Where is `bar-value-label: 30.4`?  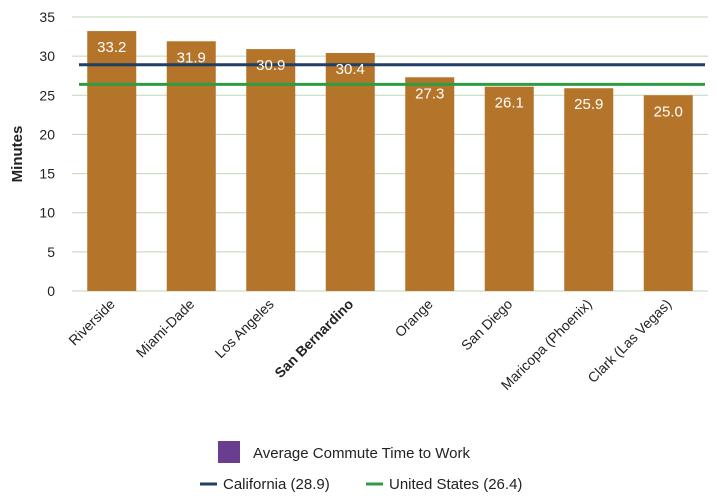 bar-value-label: 30.4 is located at coordinates (350, 69).